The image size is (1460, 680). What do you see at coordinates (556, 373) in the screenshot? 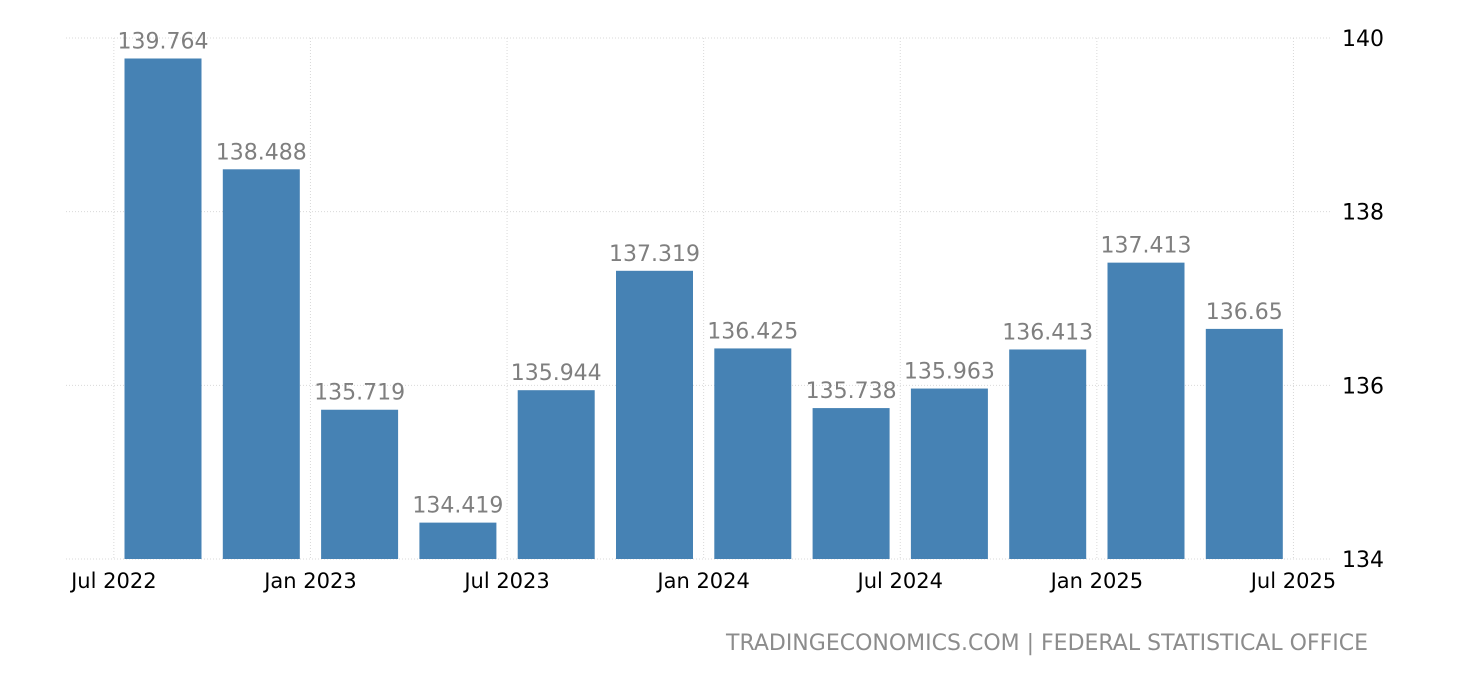
I see `data-label: 135.944` at bounding box center [556, 373].